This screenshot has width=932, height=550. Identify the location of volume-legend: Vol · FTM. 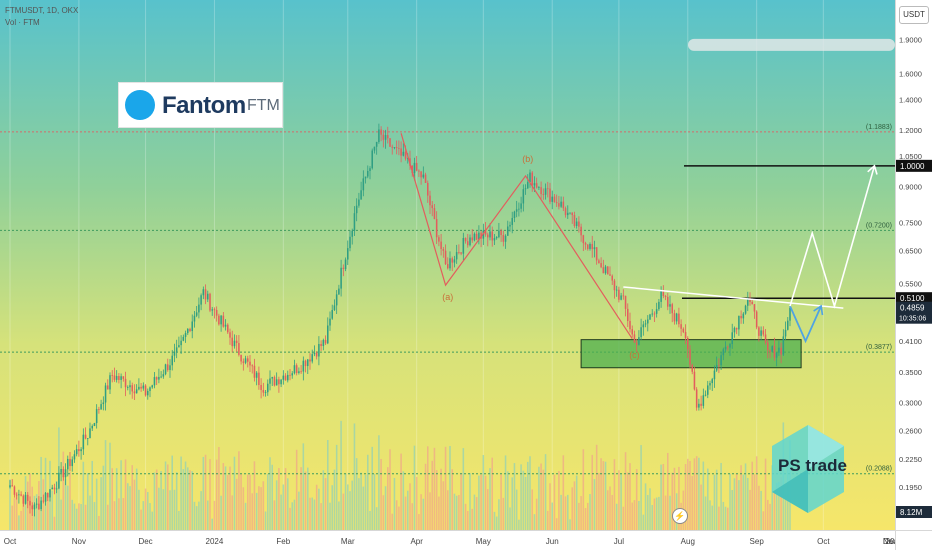
(22, 22).